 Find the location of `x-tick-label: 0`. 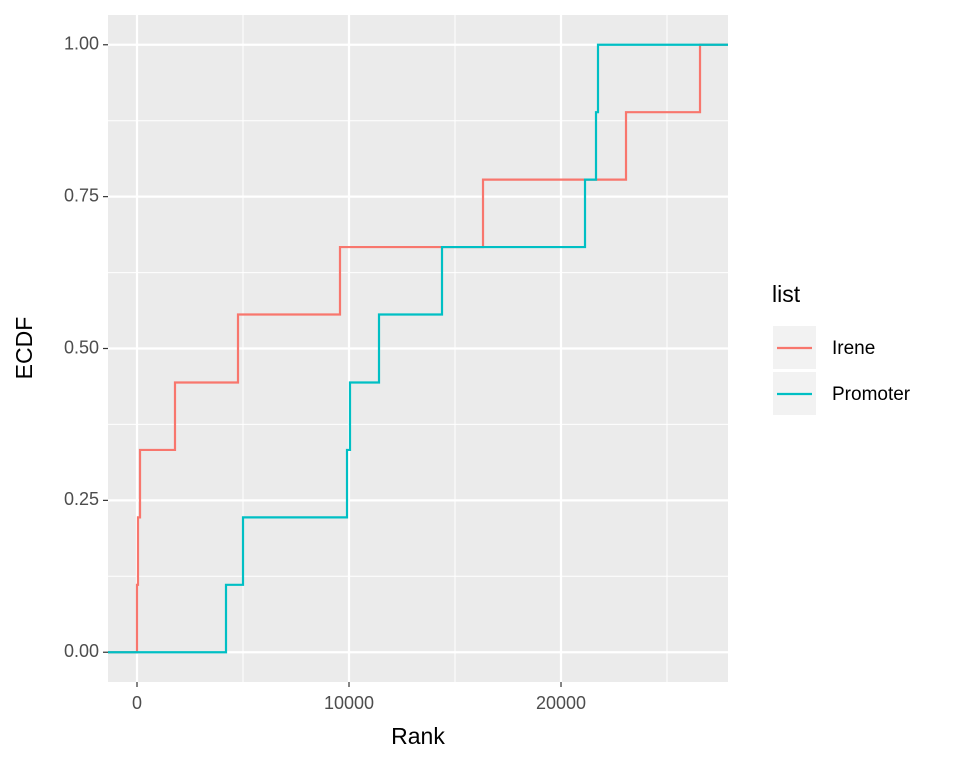

x-tick-label: 0 is located at coordinates (137, 703).